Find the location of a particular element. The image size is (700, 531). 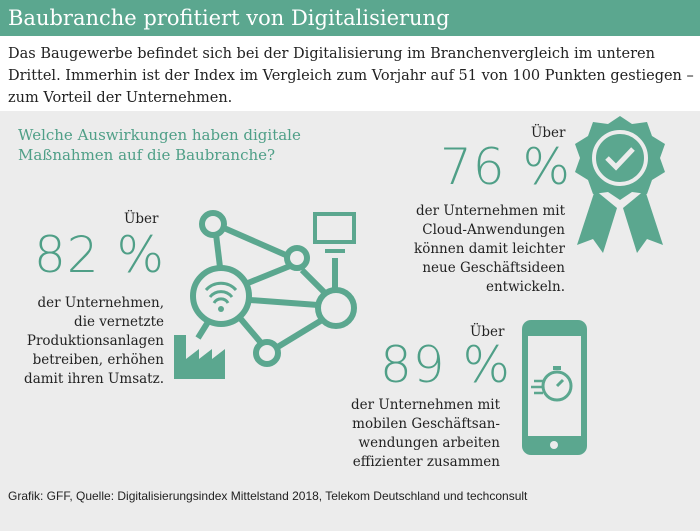

line: entwickeln. is located at coordinates (525, 287).